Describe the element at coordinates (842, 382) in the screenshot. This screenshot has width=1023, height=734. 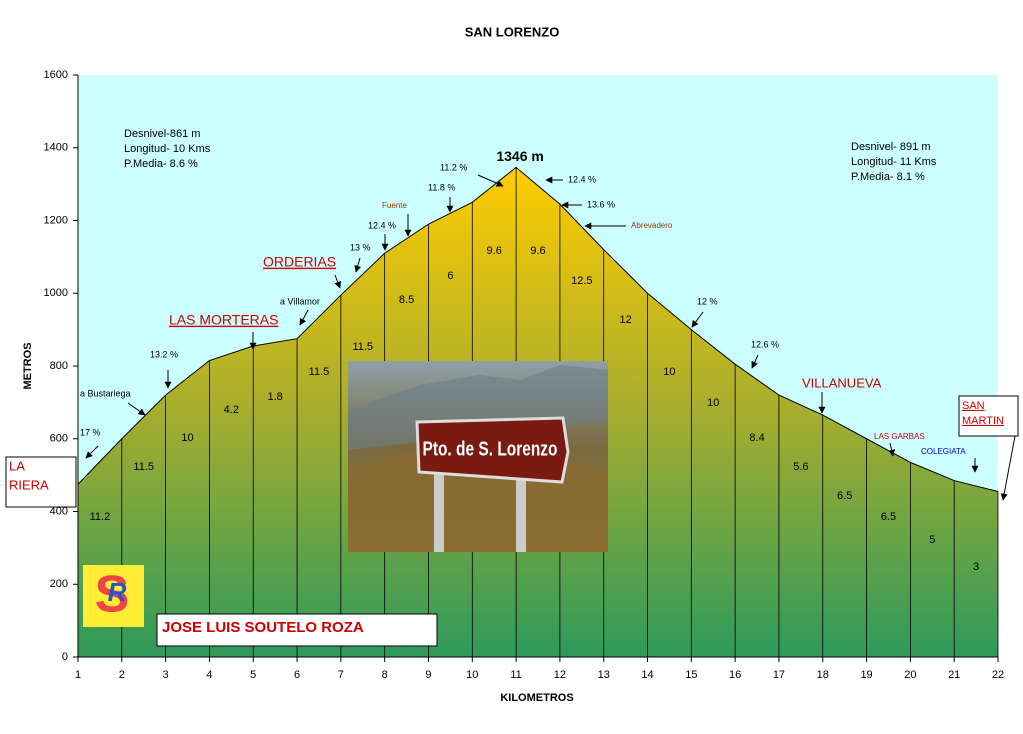
I see `annotation: VILLANUEVA` at that location.